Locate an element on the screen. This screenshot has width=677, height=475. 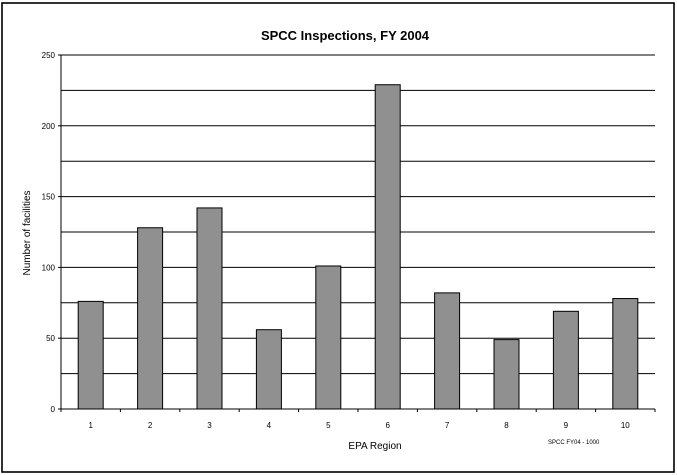
x-tick-label: 7 is located at coordinates (447, 425).